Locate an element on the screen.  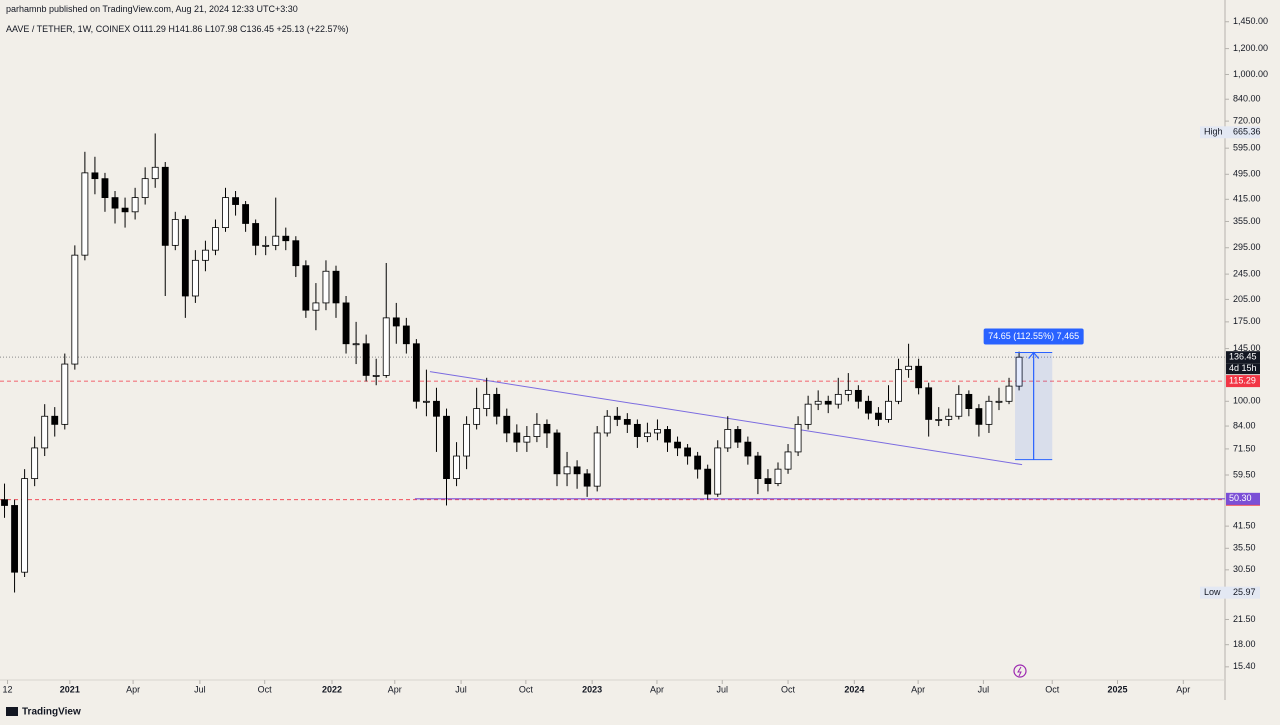
y-tick-label: 30.50 is located at coordinates (1244, 569).